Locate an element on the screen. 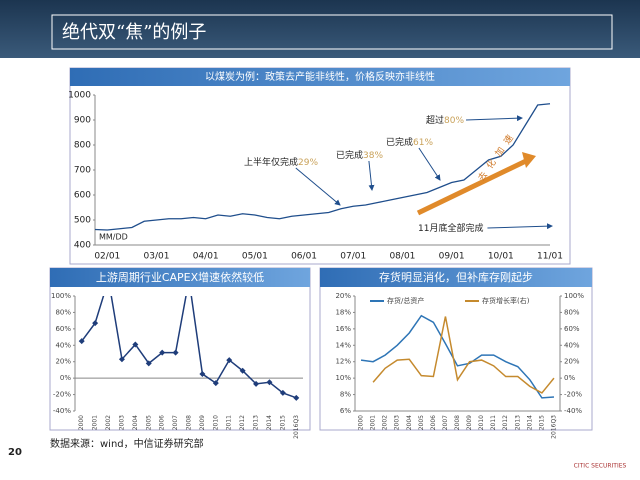  panel is located at coordinates (180, 349).